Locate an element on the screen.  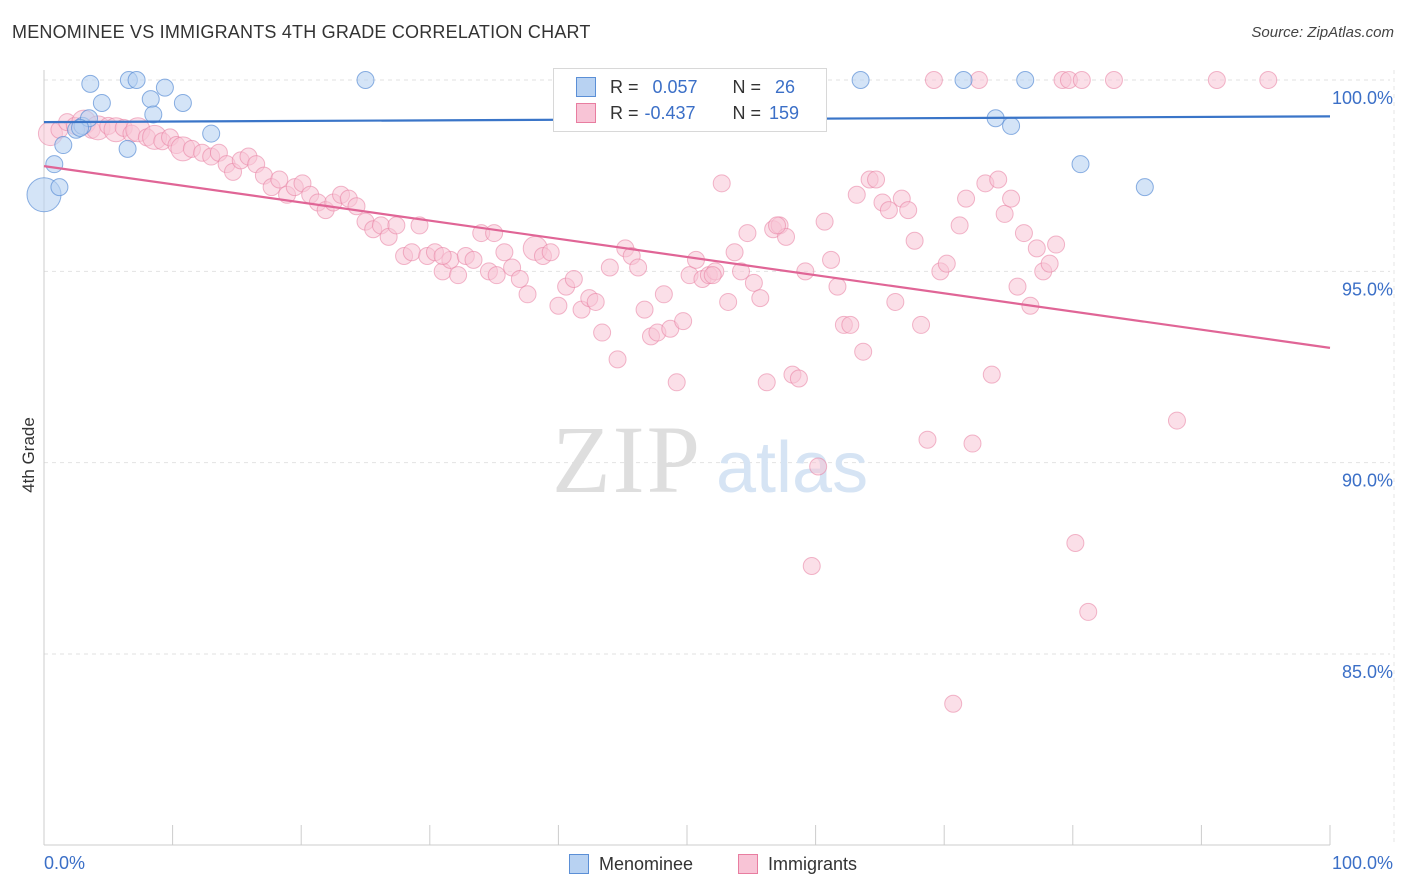
legend-r-label: R = is located at coordinates (624, 86).